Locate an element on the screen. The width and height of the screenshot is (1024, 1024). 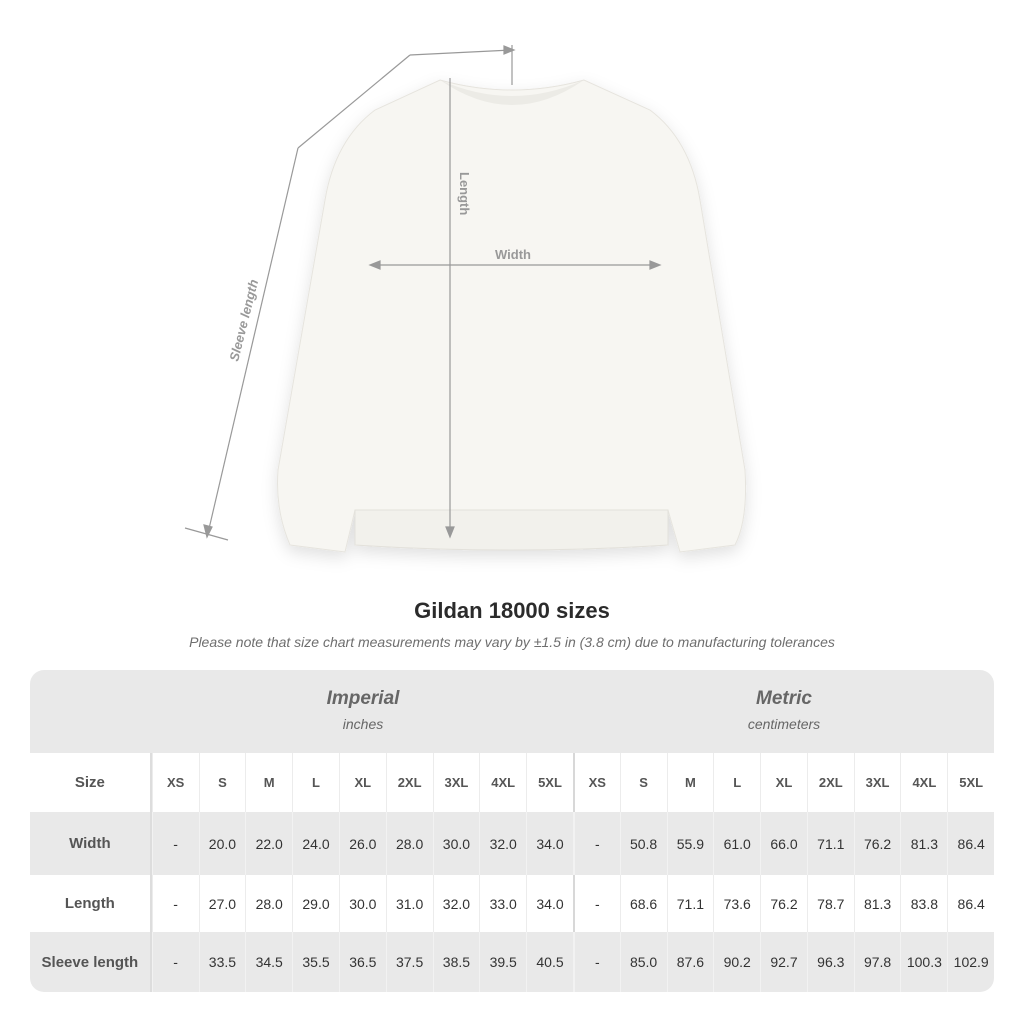
table-cell: 68.6 is located at coordinates (643, 903).